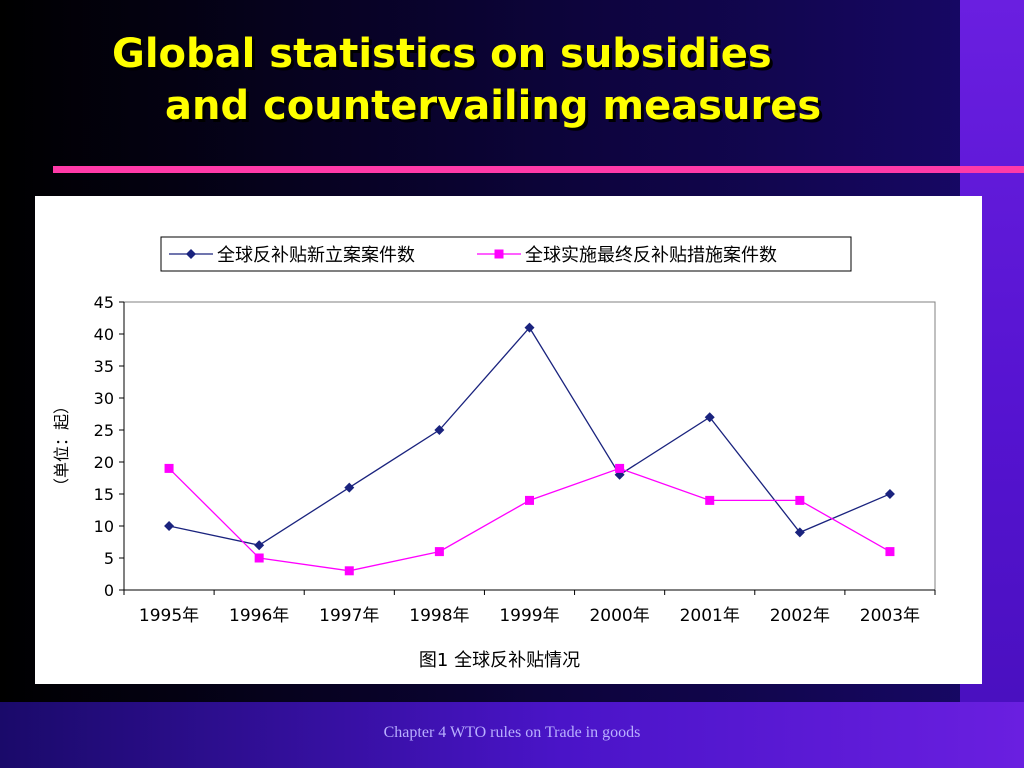 The width and height of the screenshot is (1024, 768). Describe the element at coordinates (499, 660) in the screenshot. I see `chart-title: 图1 全球反补贴情况` at that location.